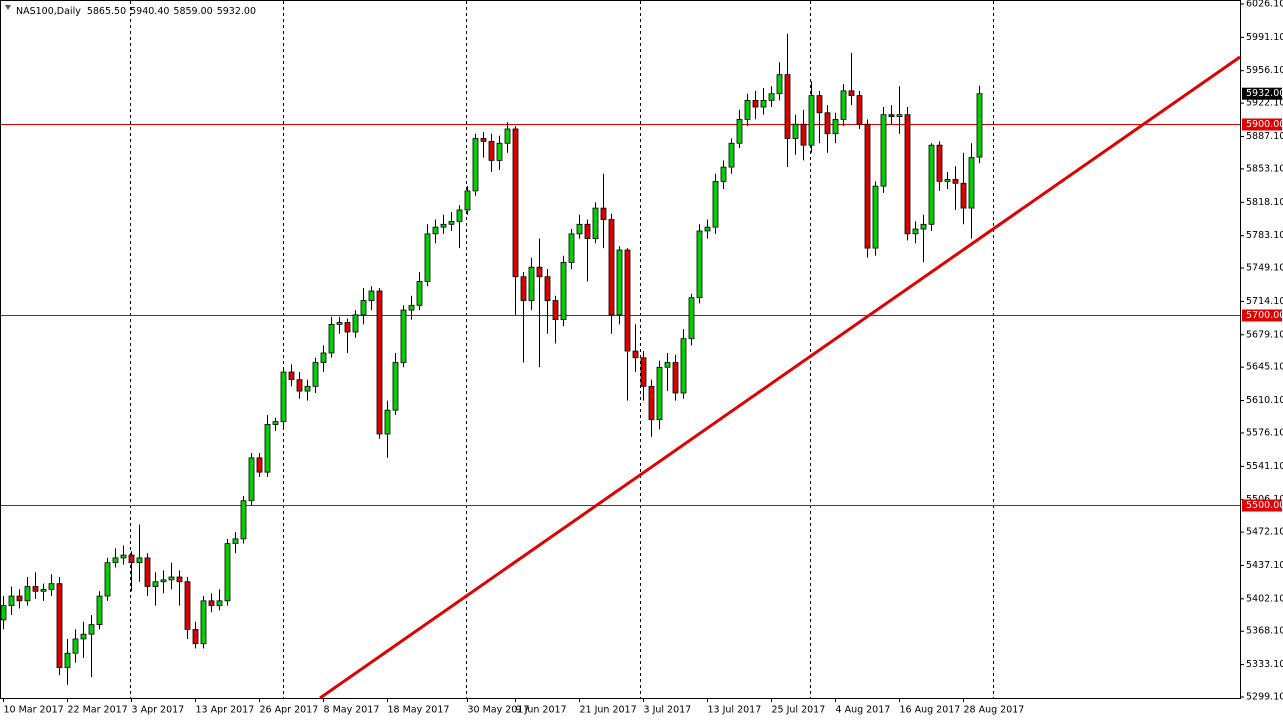 The height and width of the screenshot is (722, 1283). Describe the element at coordinates (1264, 631) in the screenshot. I see `y-tick-label: 5368.10` at that location.